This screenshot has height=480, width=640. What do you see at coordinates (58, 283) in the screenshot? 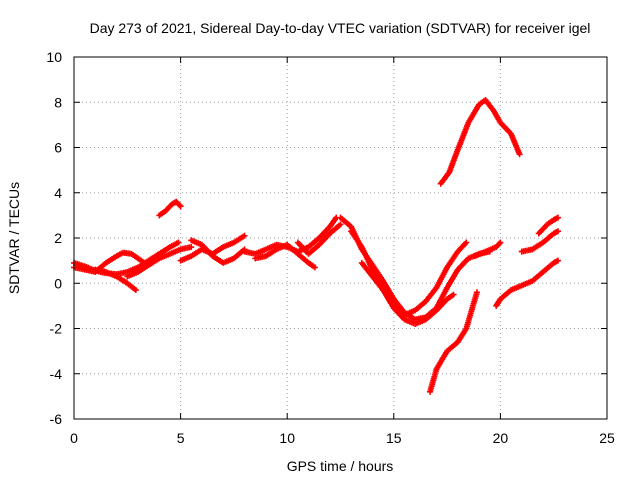
I see `y-tick-label: 0` at bounding box center [58, 283].